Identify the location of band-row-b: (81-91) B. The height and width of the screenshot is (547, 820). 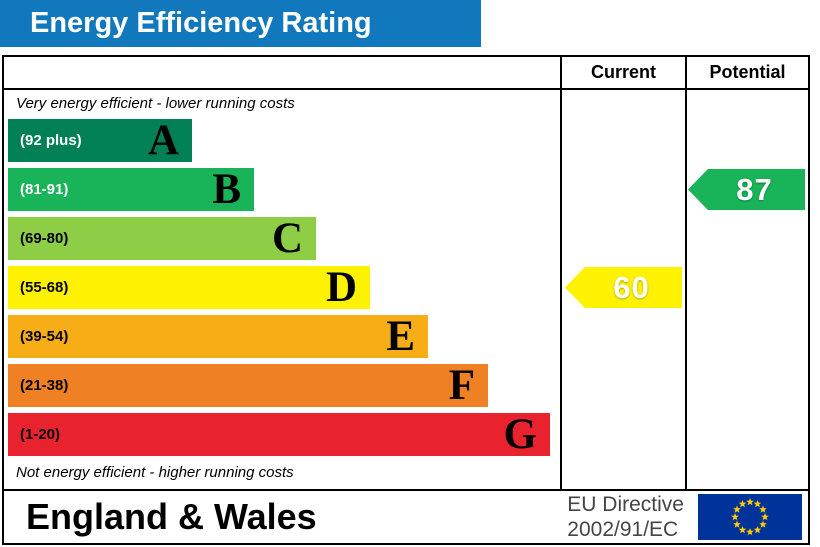
(284, 189).